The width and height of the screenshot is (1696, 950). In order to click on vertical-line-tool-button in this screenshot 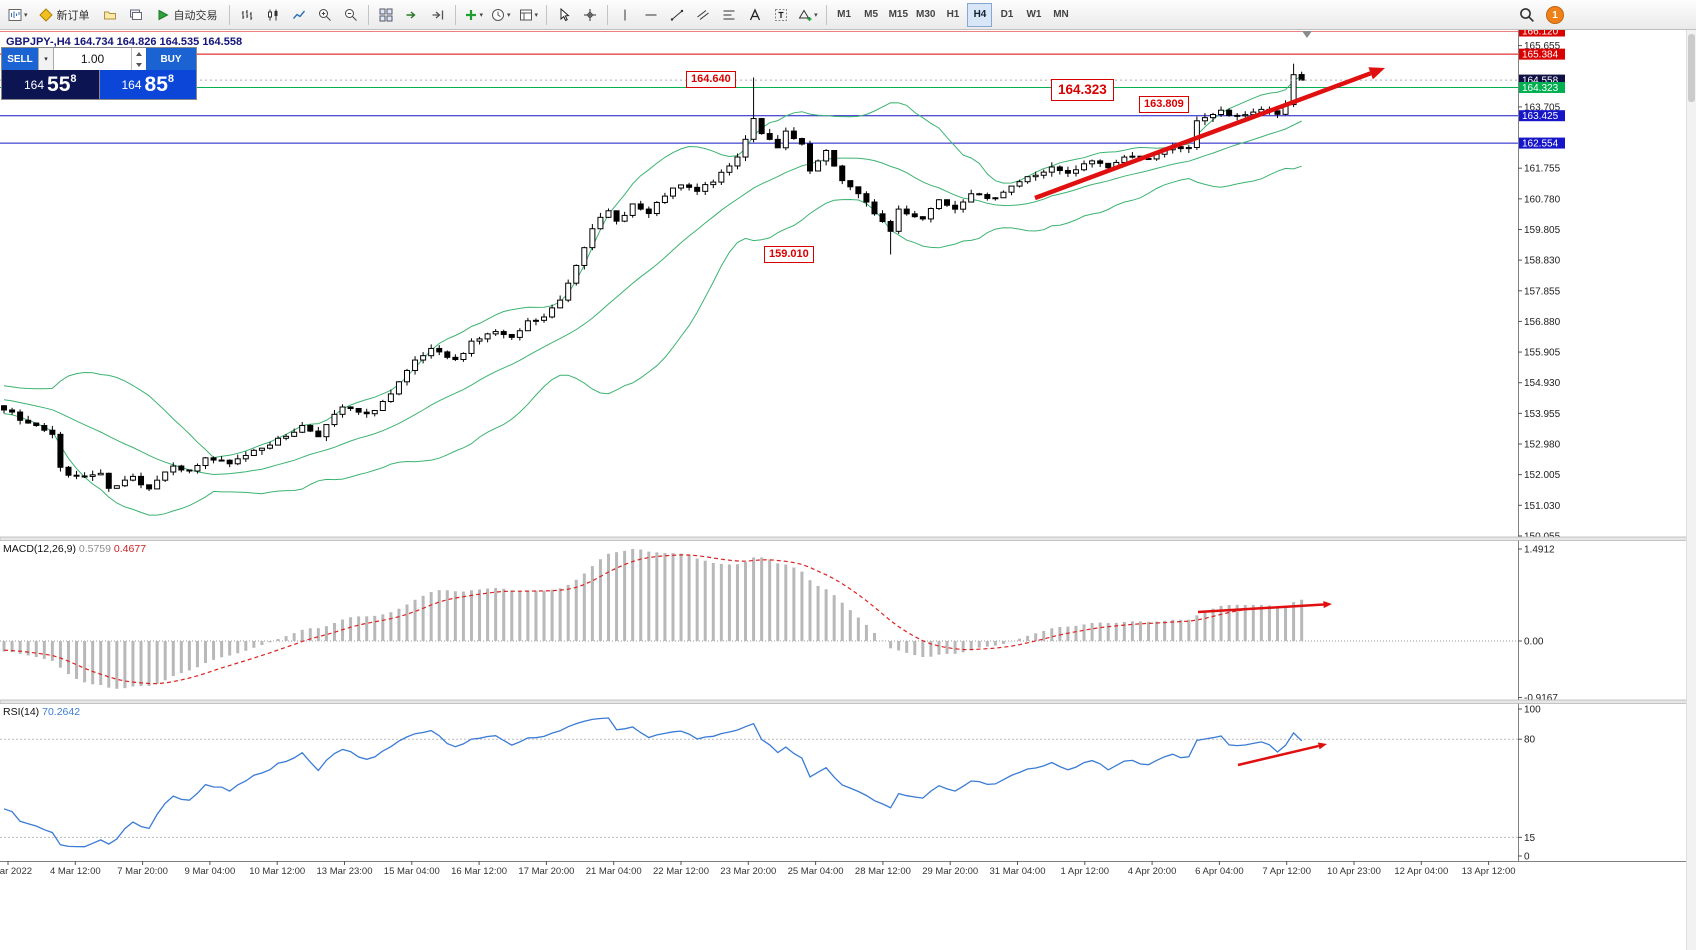, I will do `click(625, 15)`.